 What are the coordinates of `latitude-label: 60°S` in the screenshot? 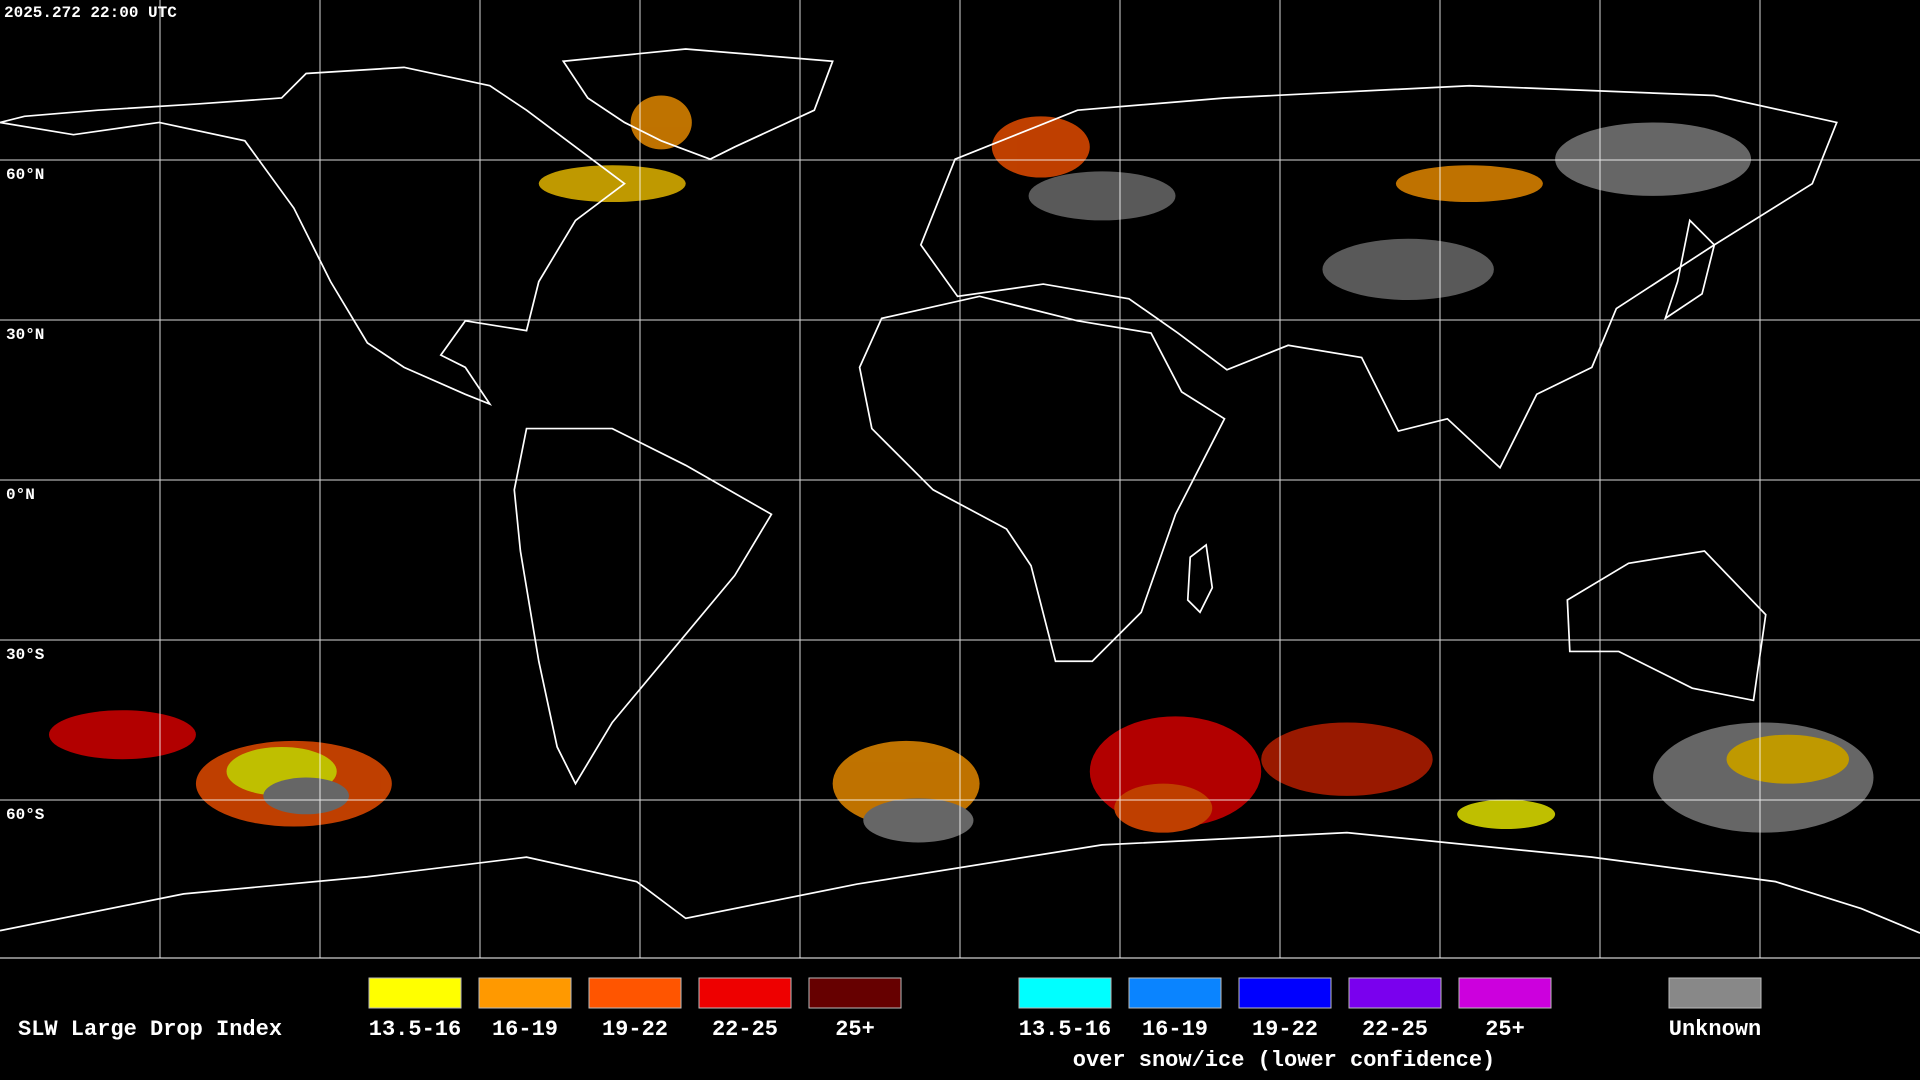 It's located at (25, 815).